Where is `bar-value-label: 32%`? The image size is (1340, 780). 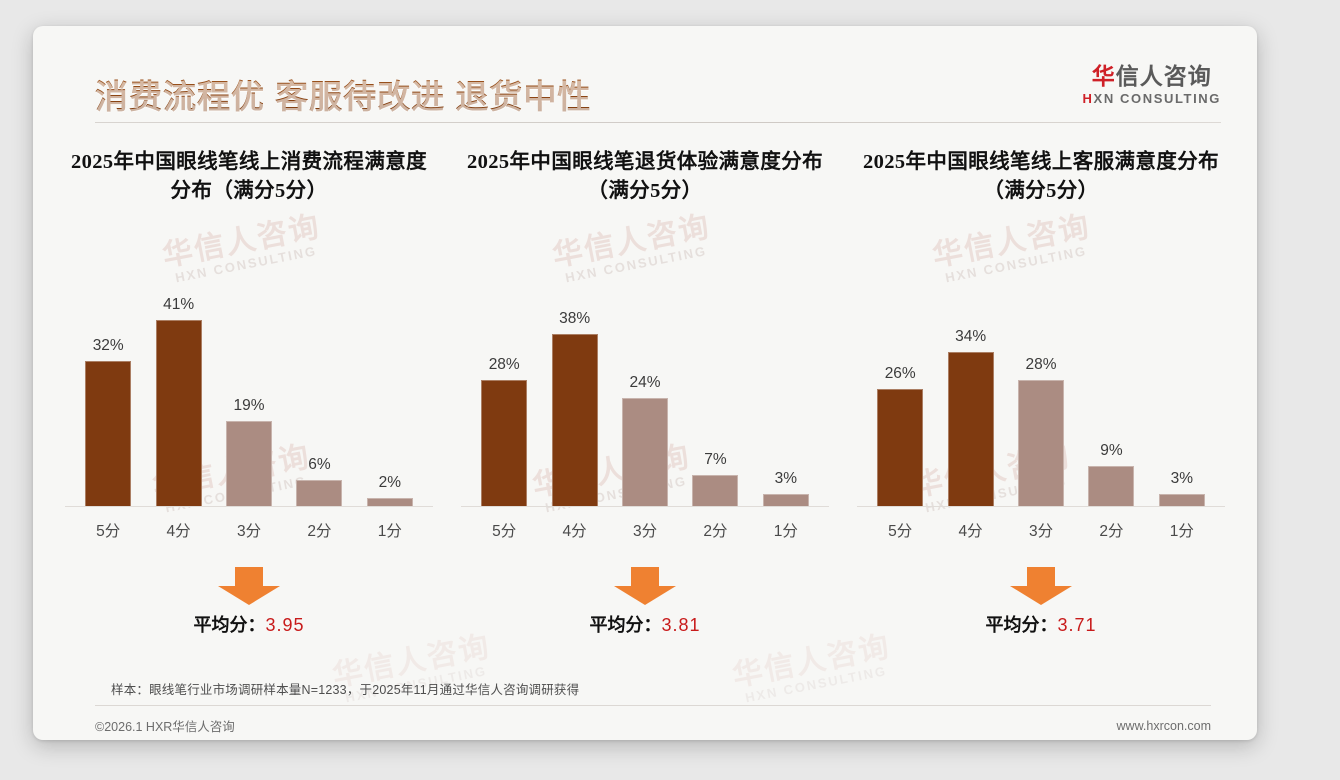 bar-value-label: 32% is located at coordinates (108, 346).